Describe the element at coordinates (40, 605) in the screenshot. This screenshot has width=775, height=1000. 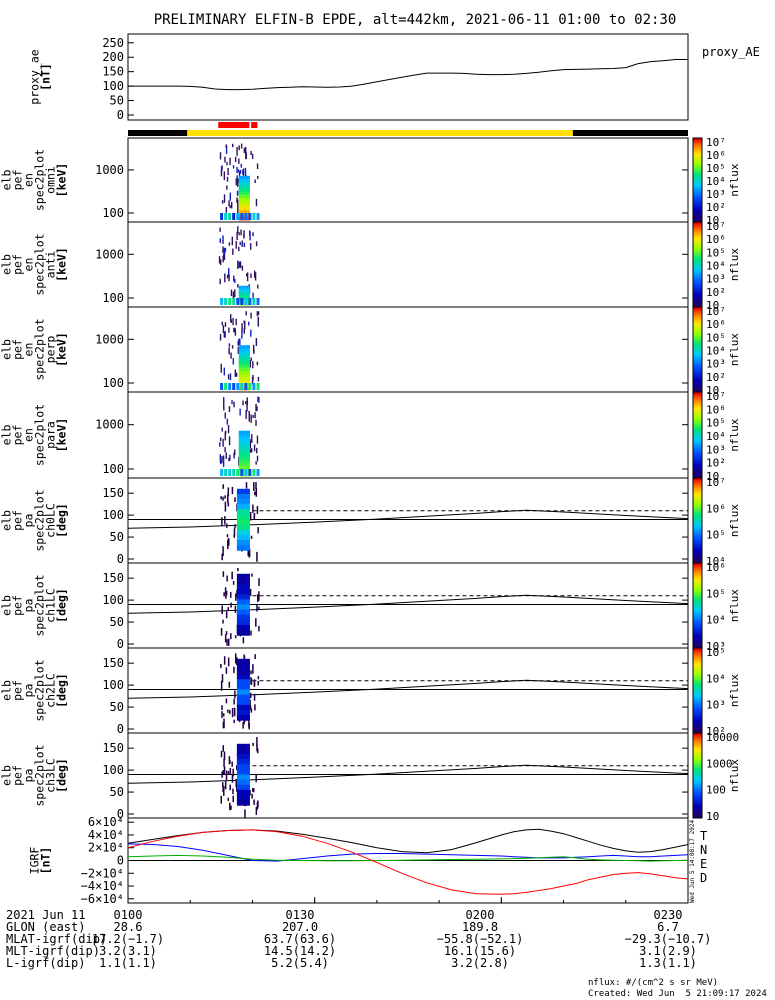
I see `ylabel-line: spec2plot` at that location.